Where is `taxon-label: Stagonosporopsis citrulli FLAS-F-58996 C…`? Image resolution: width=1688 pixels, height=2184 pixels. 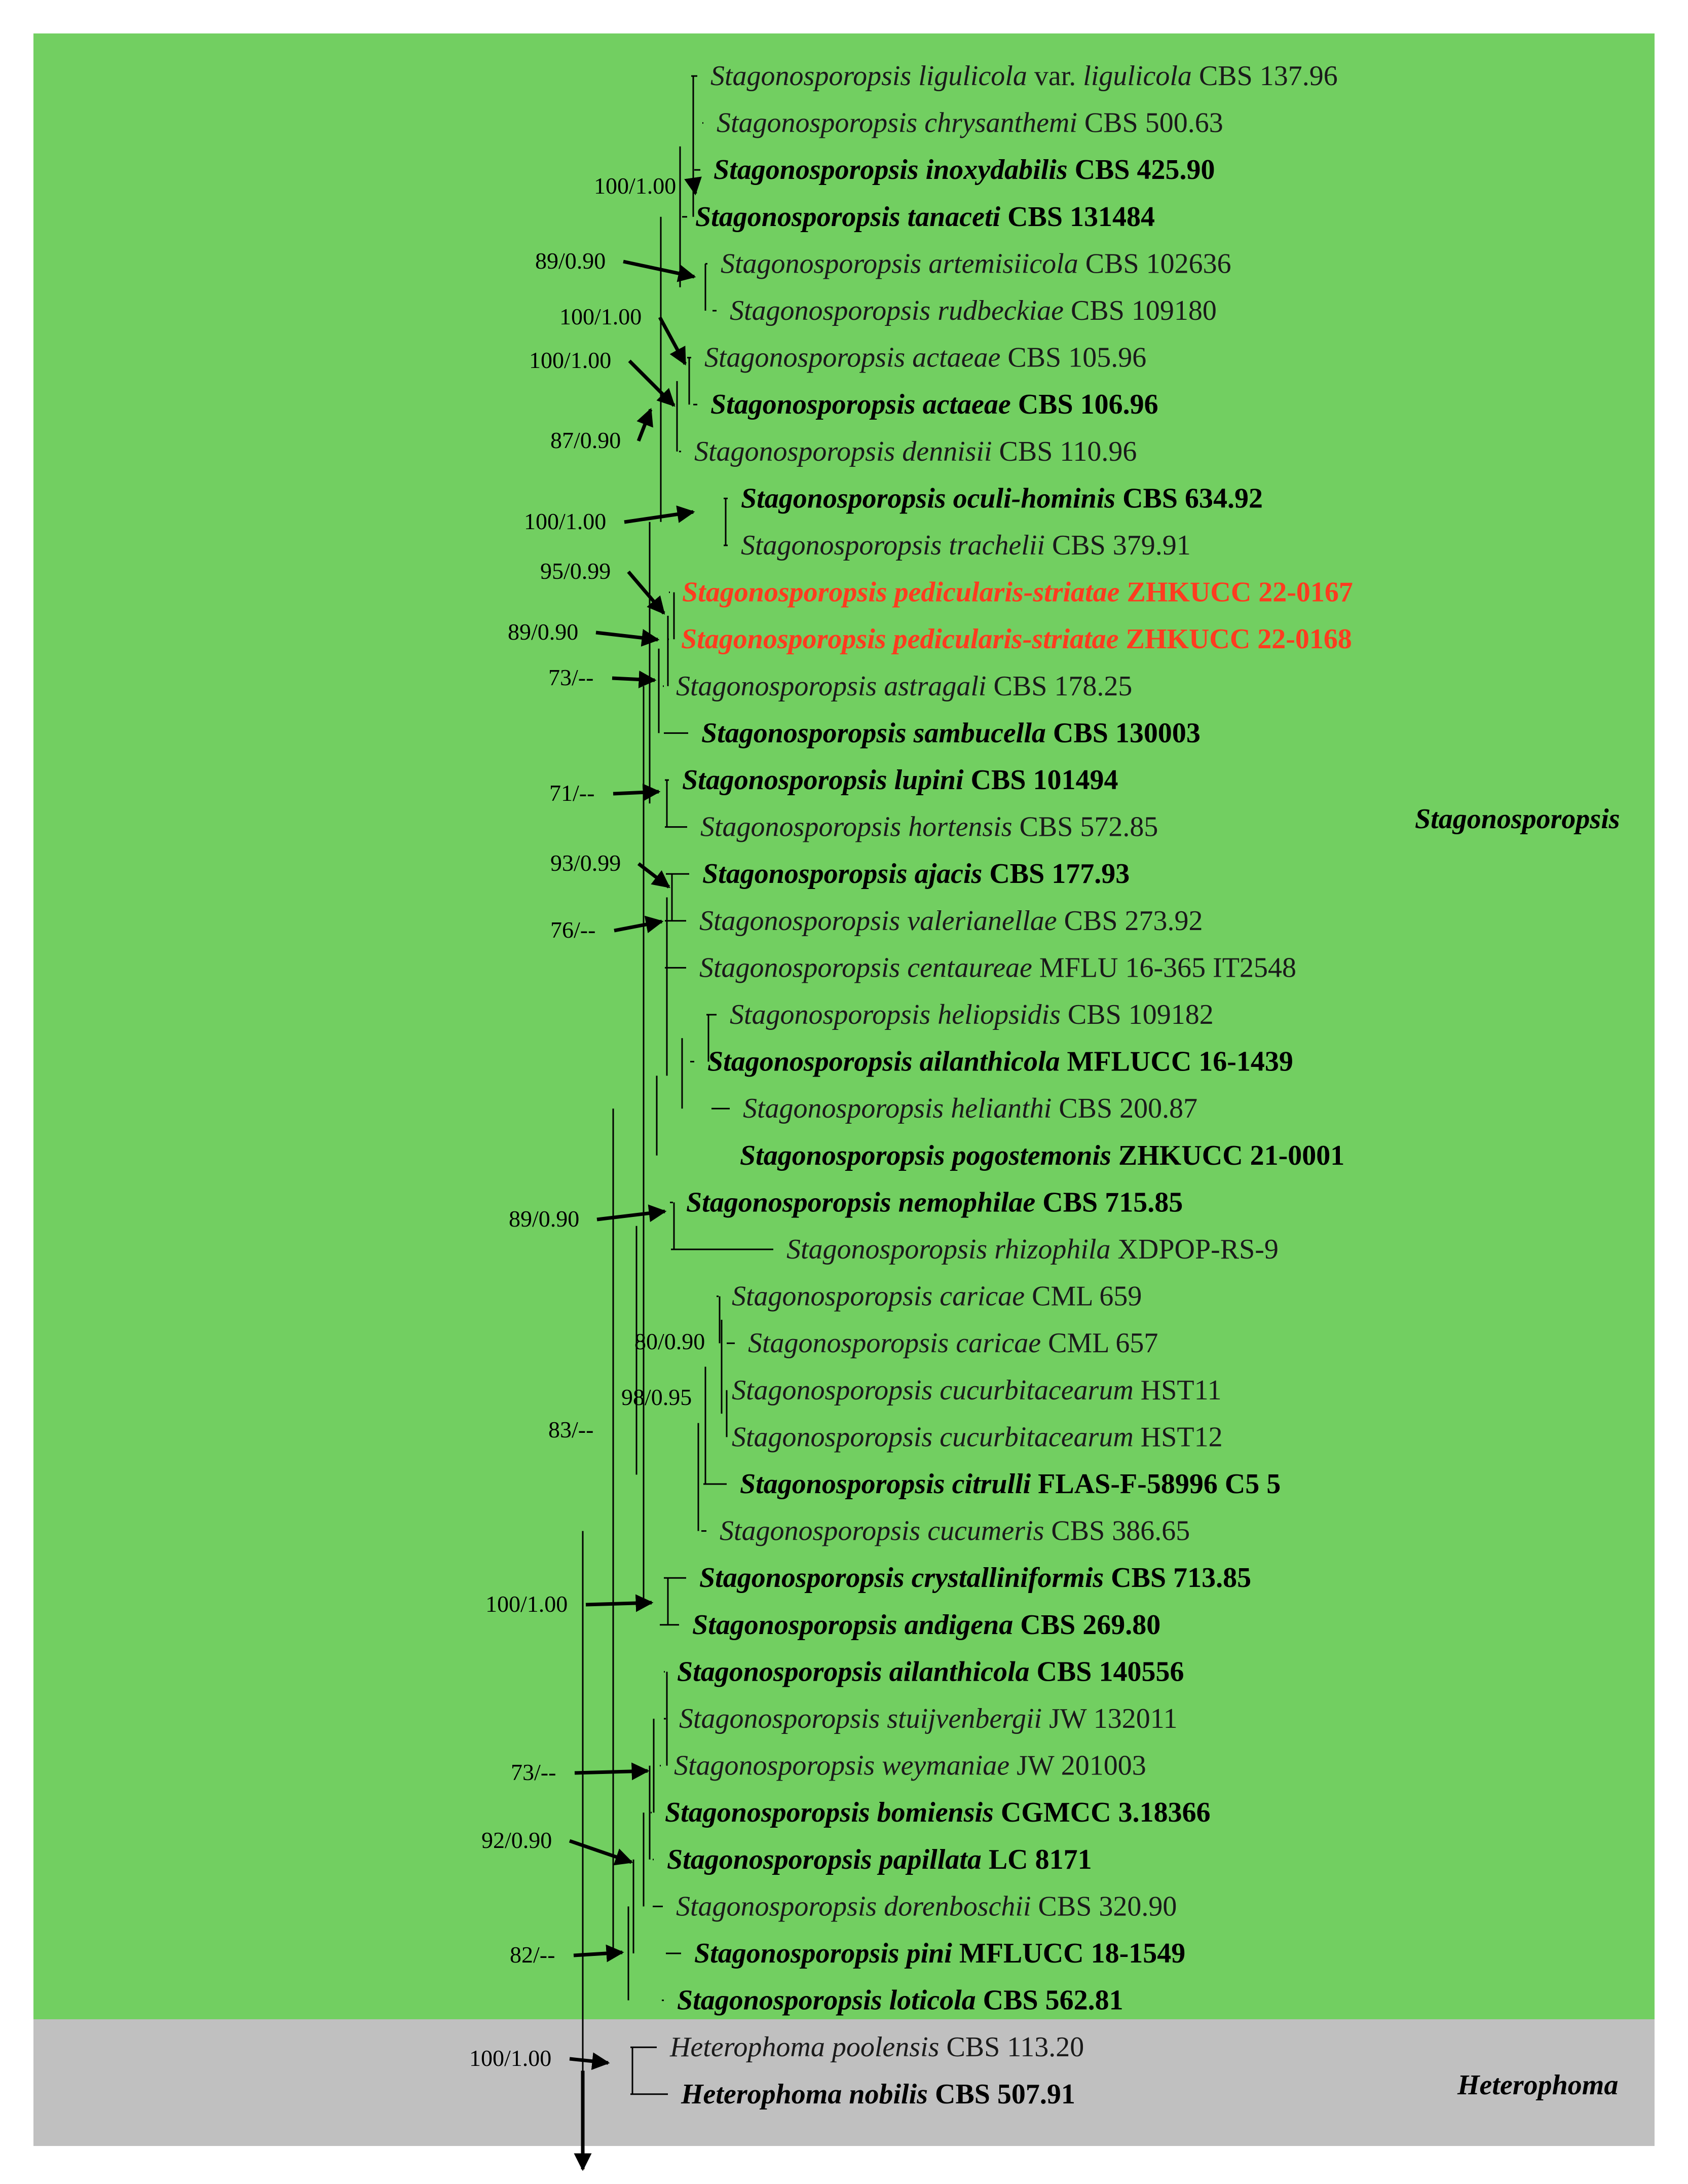 taxon-label: Stagonosporopsis citrulli FLAS-F-58996 C… is located at coordinates (1010, 1484).